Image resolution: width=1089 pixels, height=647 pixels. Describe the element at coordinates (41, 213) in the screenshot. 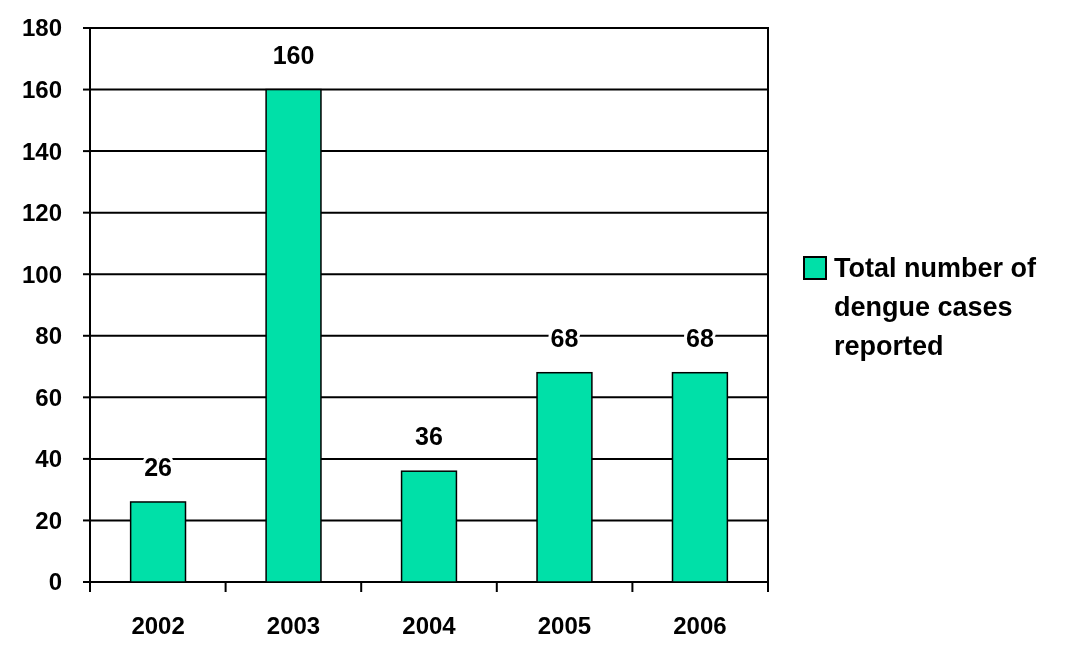

I see `y-tick-label: 120` at that location.